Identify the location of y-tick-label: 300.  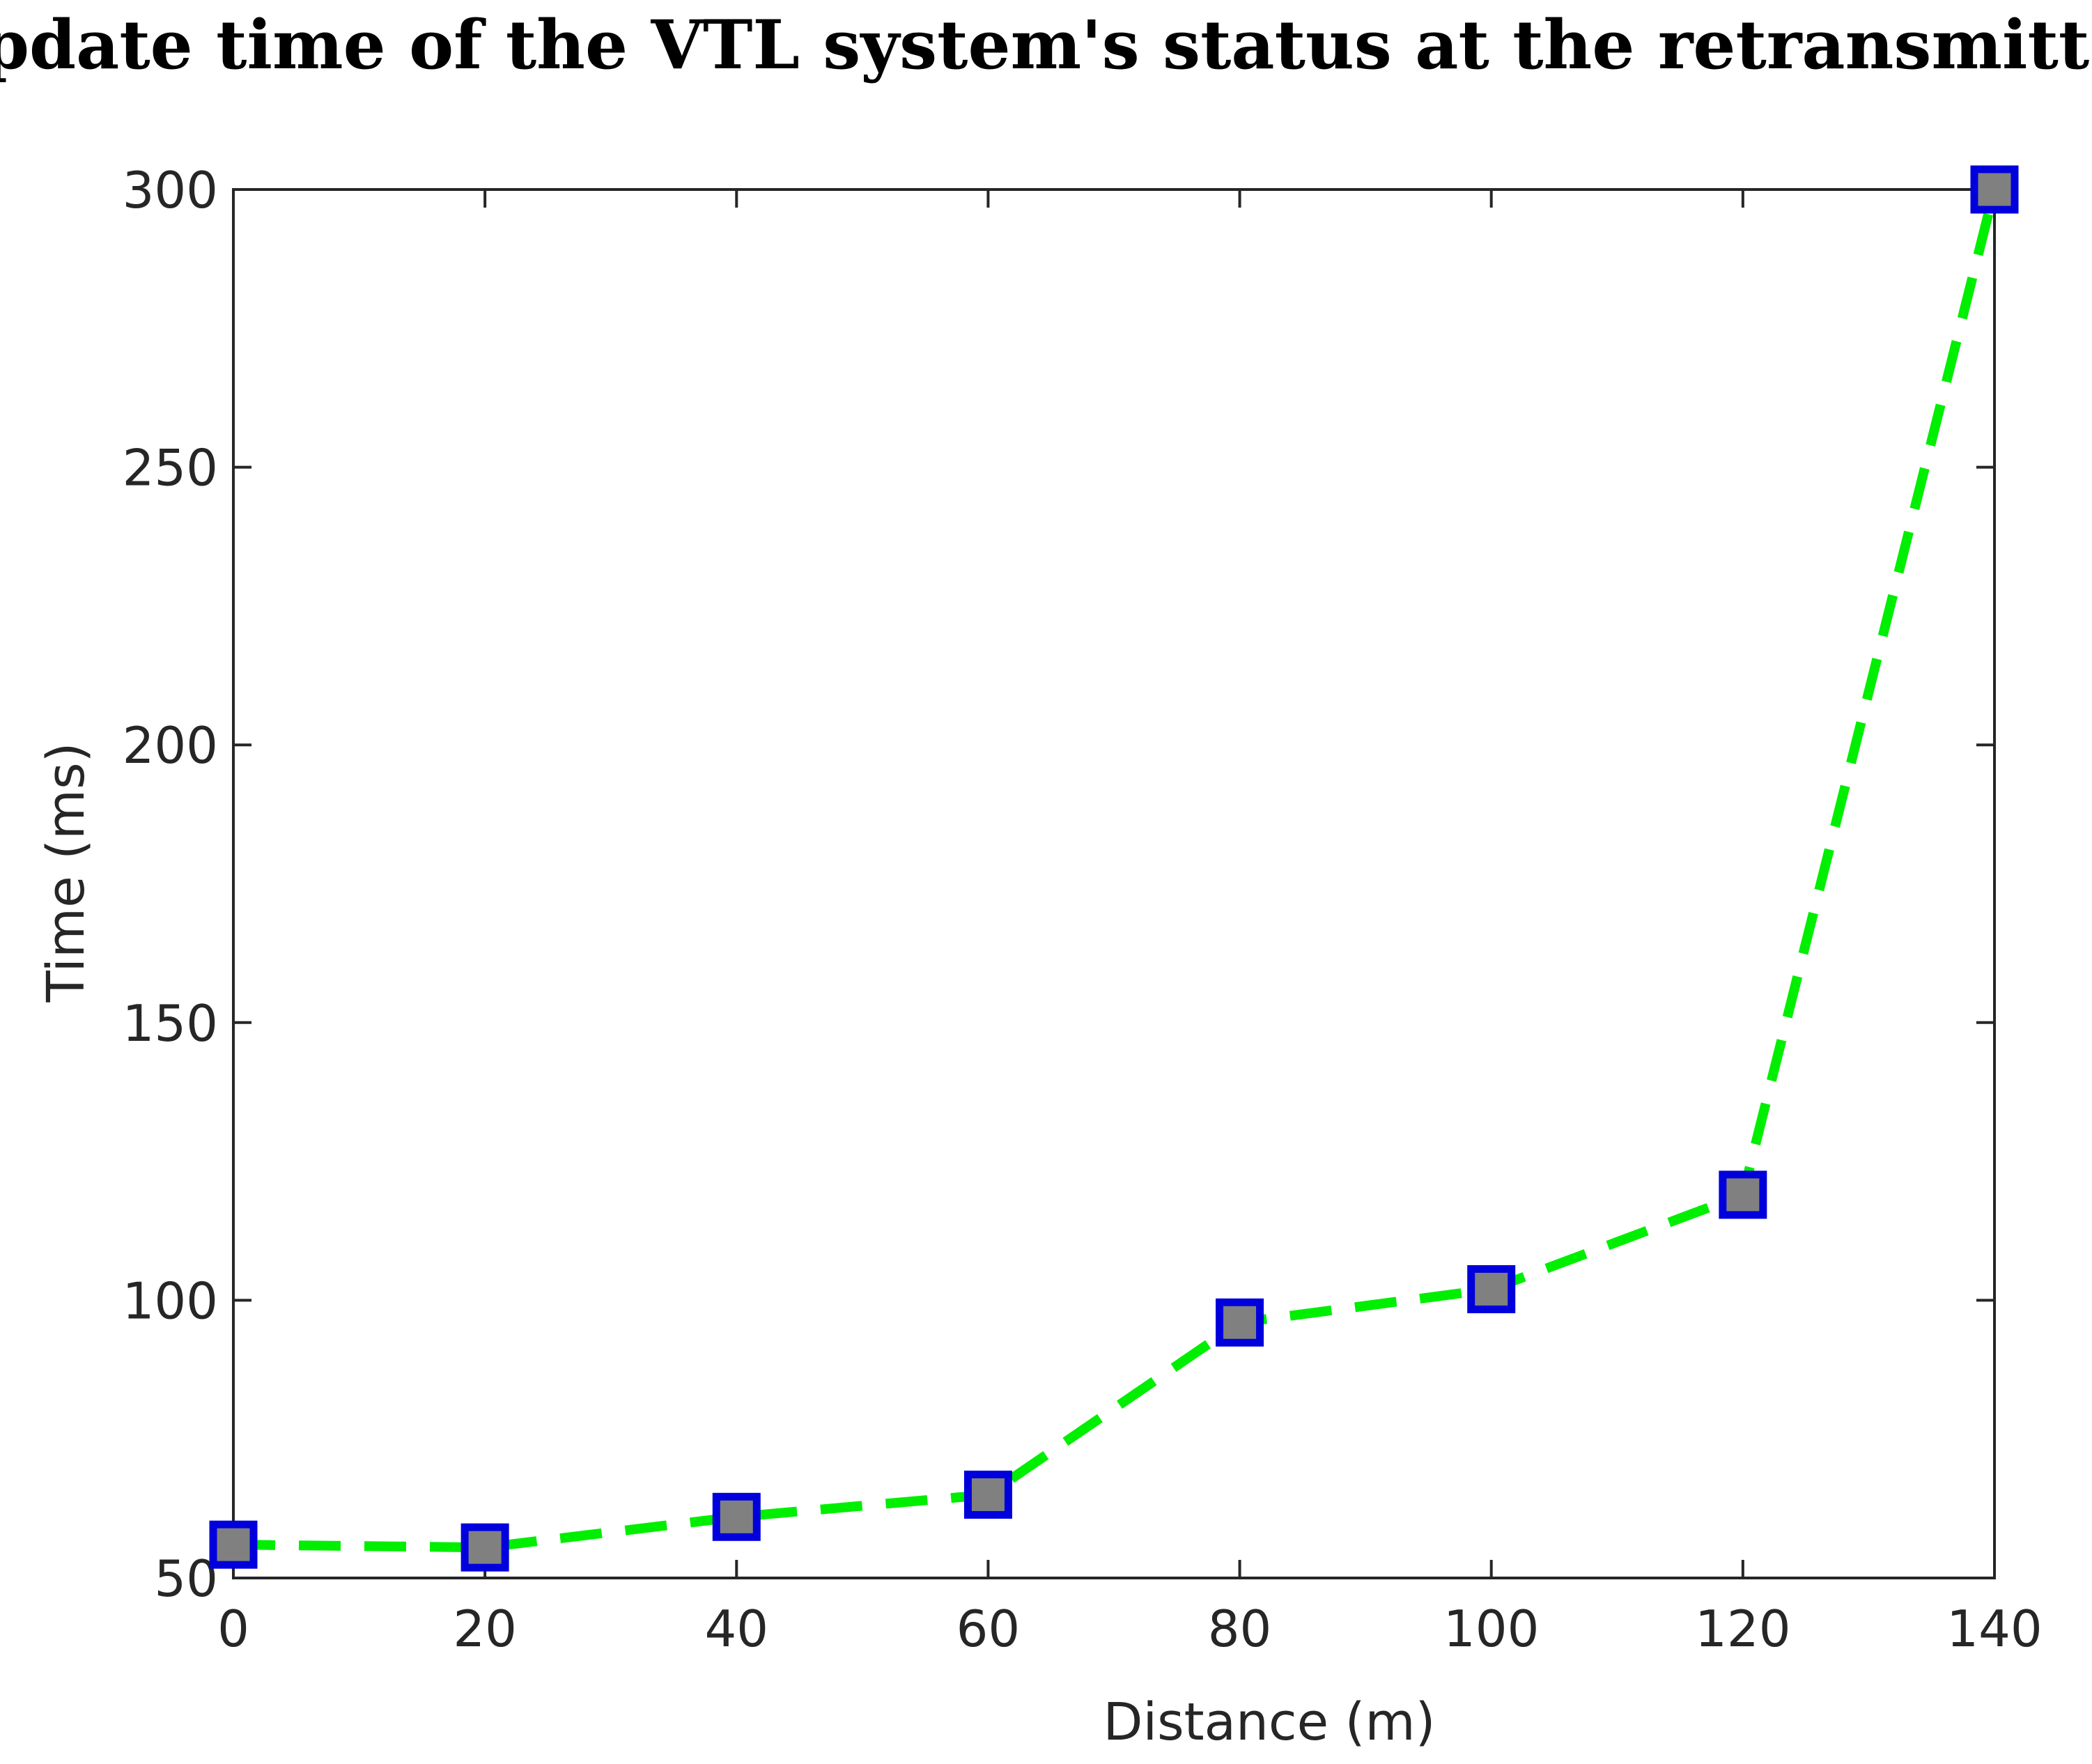
(170, 190).